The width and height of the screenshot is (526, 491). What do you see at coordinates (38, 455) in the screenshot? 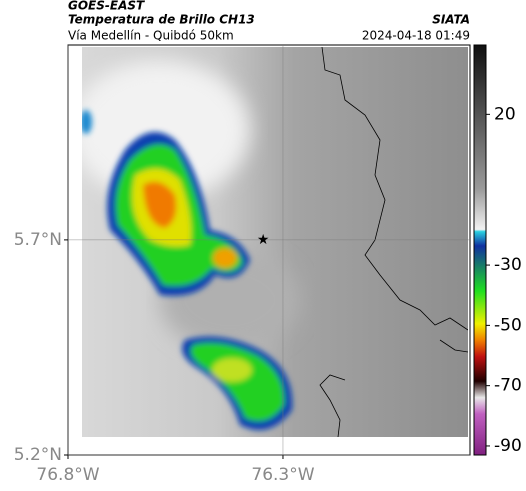
I see `y-tick-label: 5.2°N` at bounding box center [38, 455].